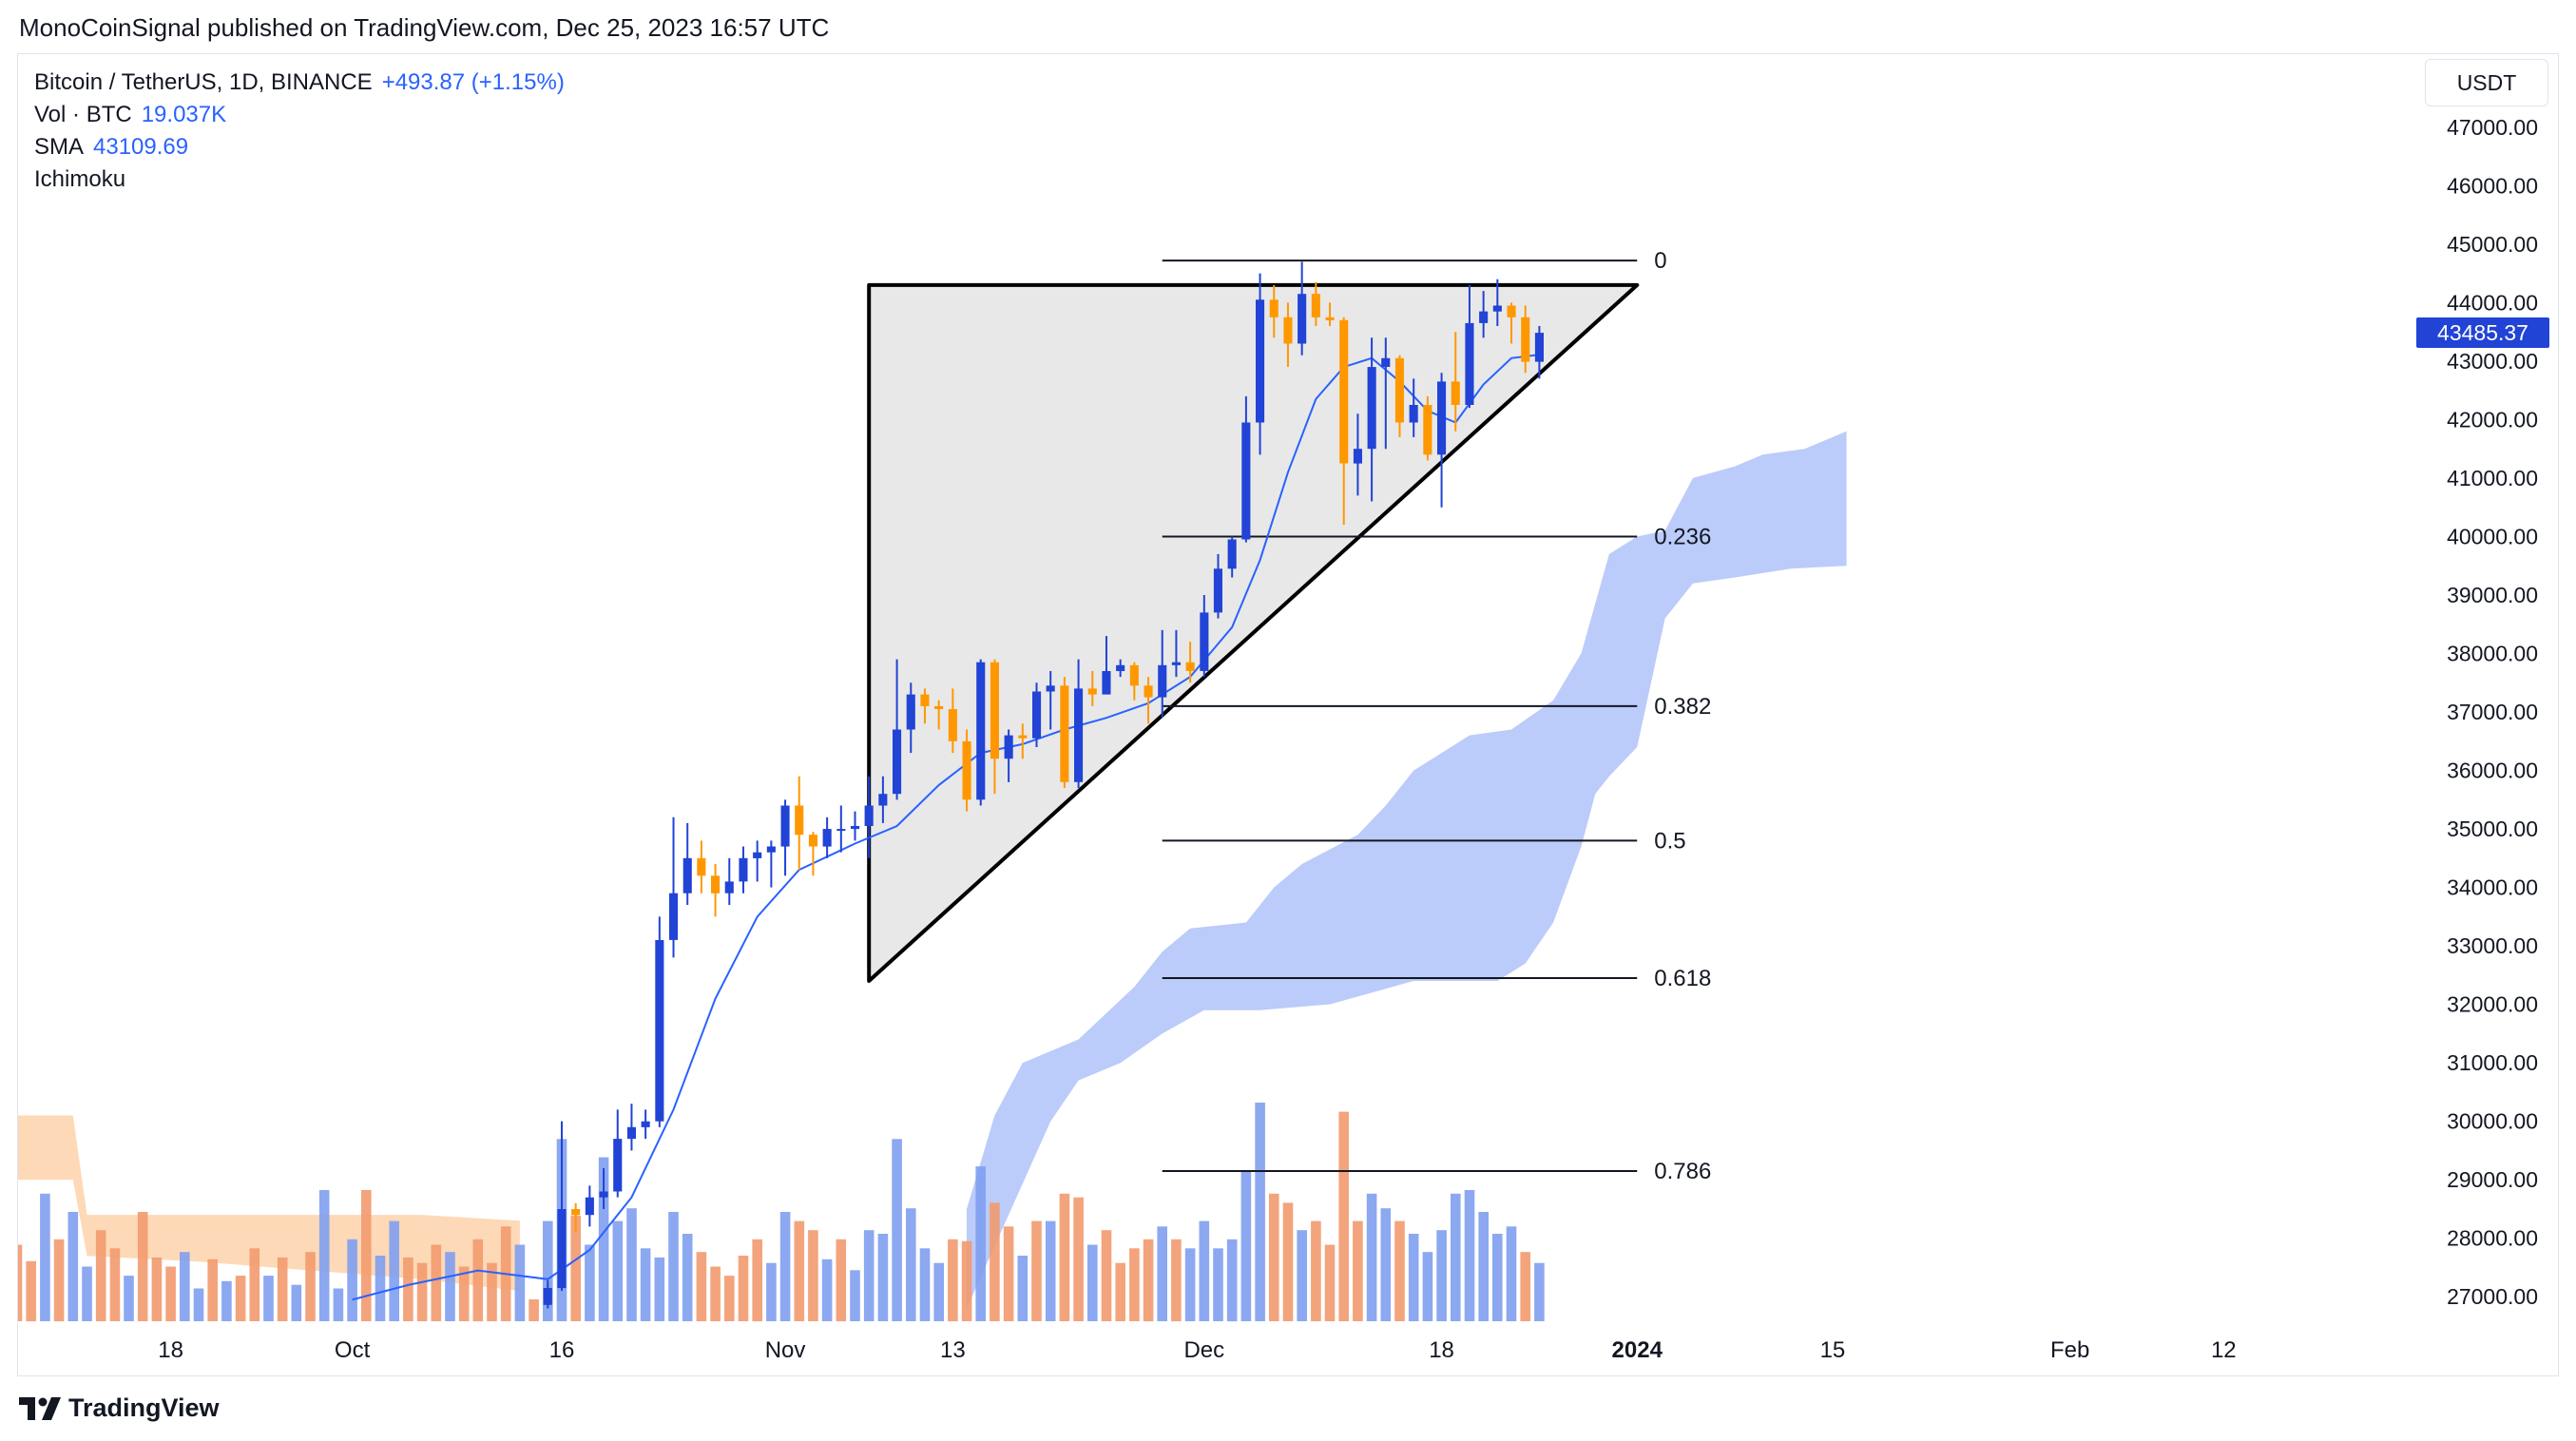 Image resolution: width=2576 pixels, height=1441 pixels. I want to click on x-tick-label: 12, so click(2224, 1350).